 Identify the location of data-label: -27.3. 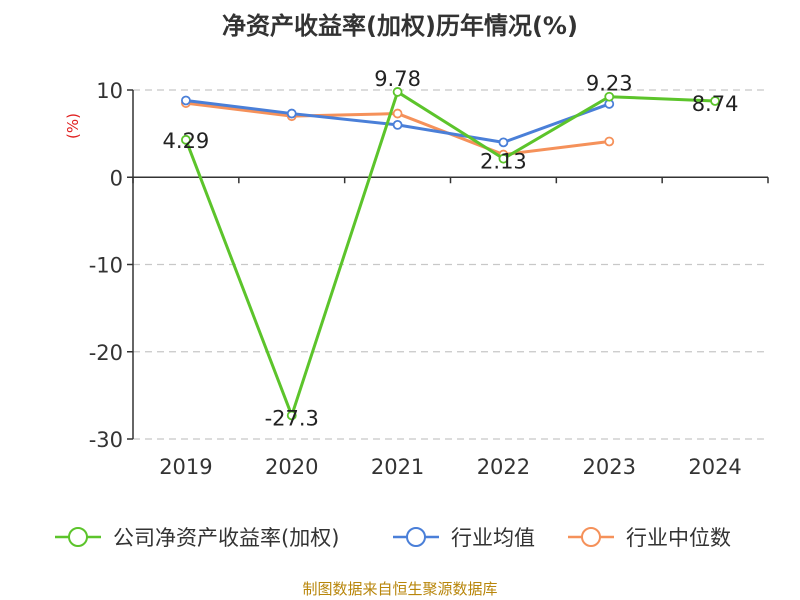
(292, 418).